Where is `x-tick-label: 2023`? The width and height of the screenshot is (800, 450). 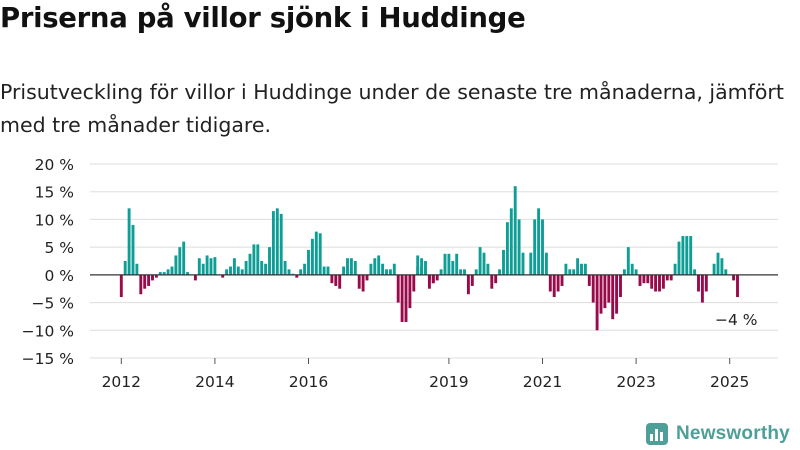
x-tick-label: 2023 is located at coordinates (635, 382).